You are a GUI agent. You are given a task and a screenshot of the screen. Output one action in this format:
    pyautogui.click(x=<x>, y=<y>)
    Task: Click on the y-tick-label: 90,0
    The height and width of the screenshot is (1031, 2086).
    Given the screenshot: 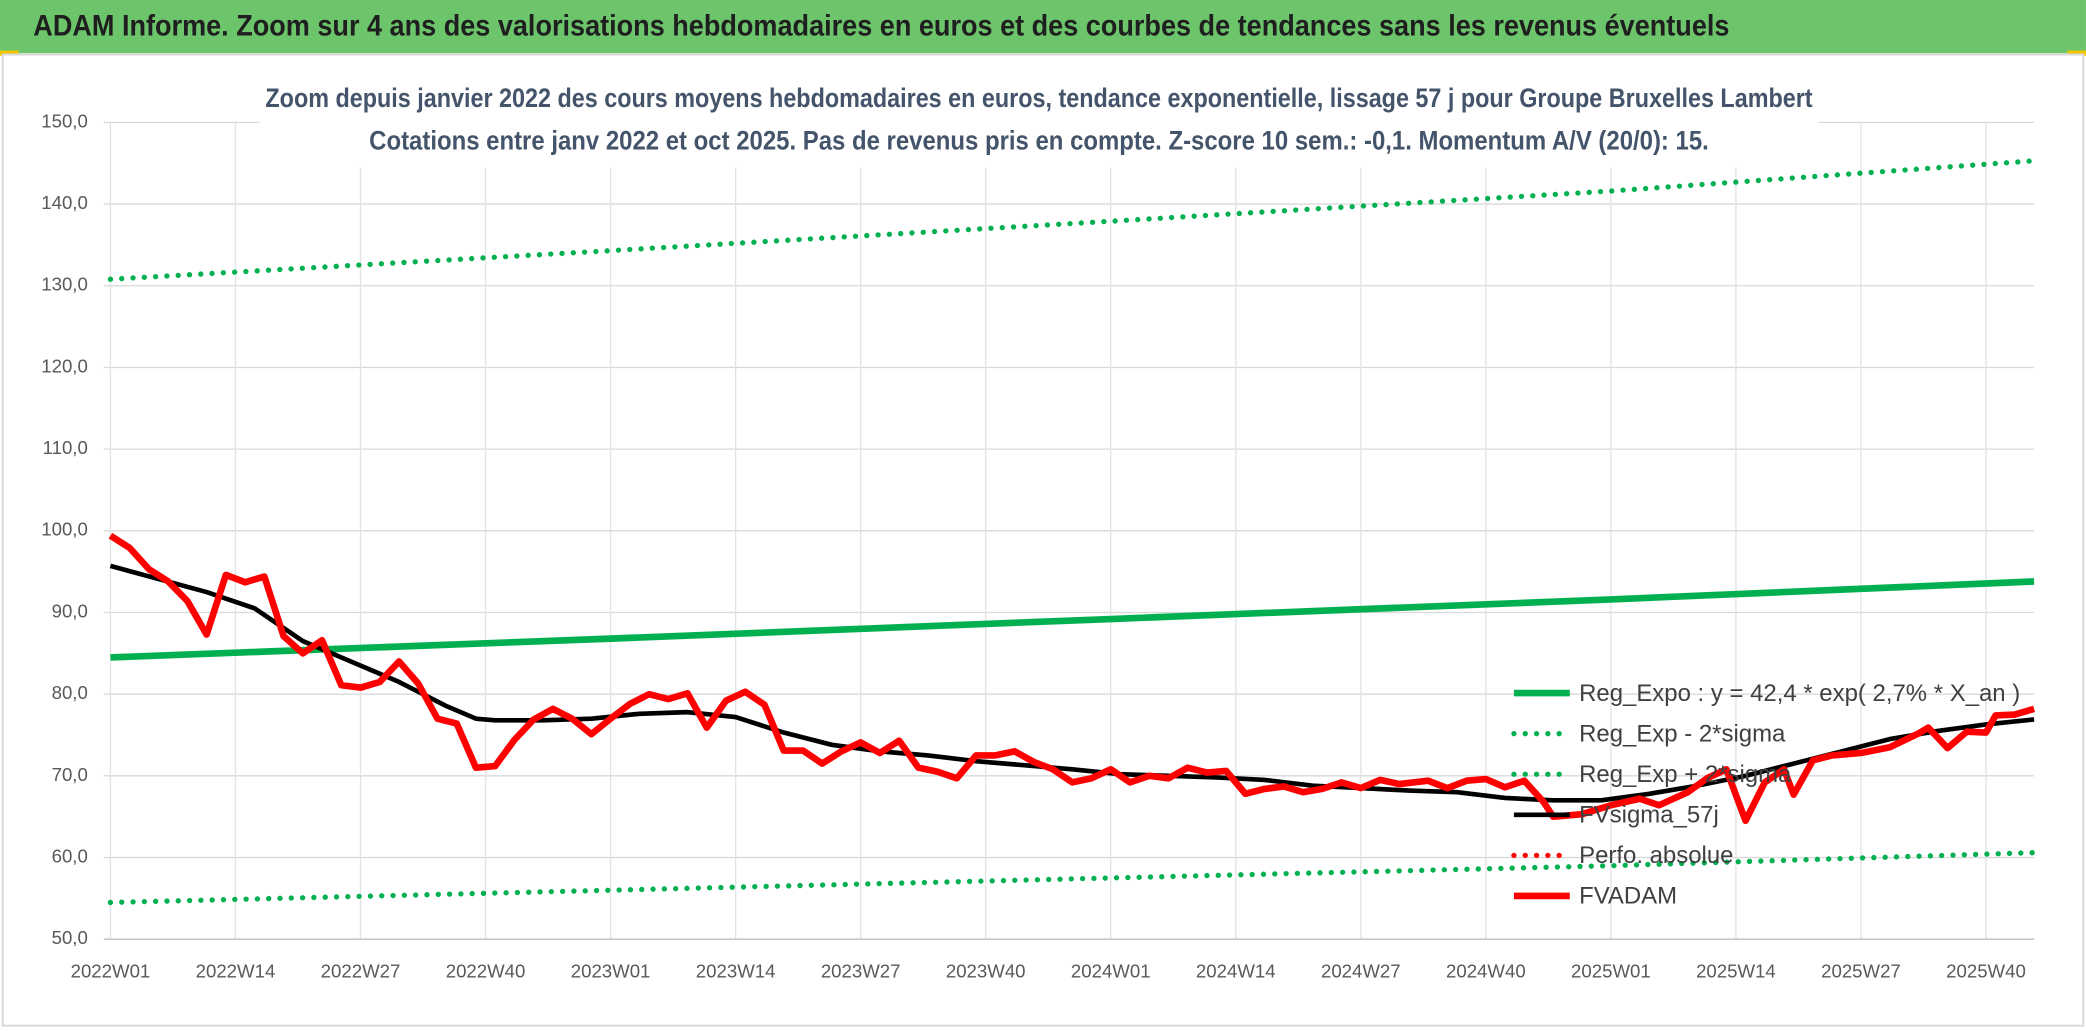 What is the action you would take?
    pyautogui.click(x=70, y=610)
    